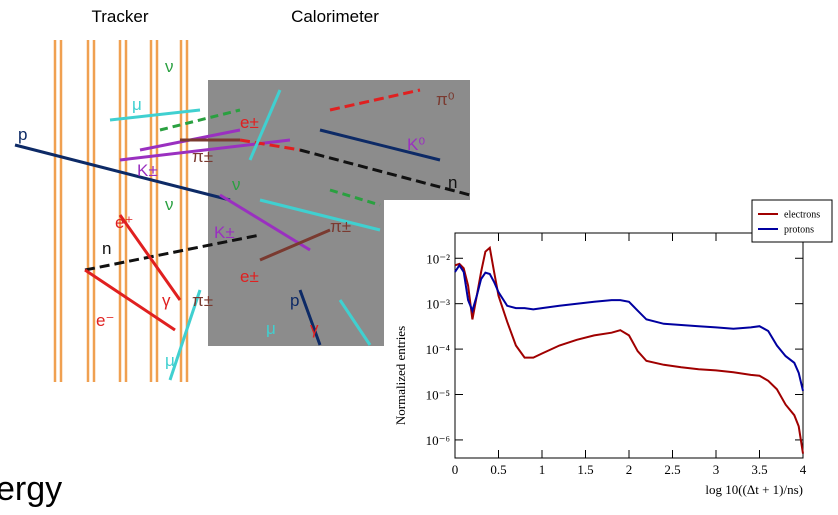 This screenshot has width=838, height=515. What do you see at coordinates (445, 99) in the screenshot?
I see `particle-label: π⁰` at bounding box center [445, 99].